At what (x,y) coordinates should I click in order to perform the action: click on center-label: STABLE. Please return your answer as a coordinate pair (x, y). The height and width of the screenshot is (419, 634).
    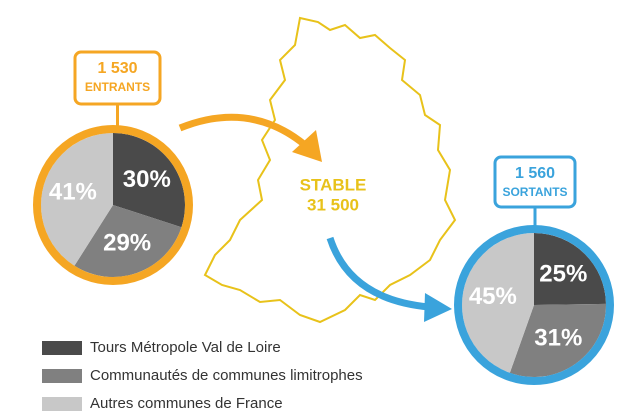
    Looking at the image, I should click on (333, 184).